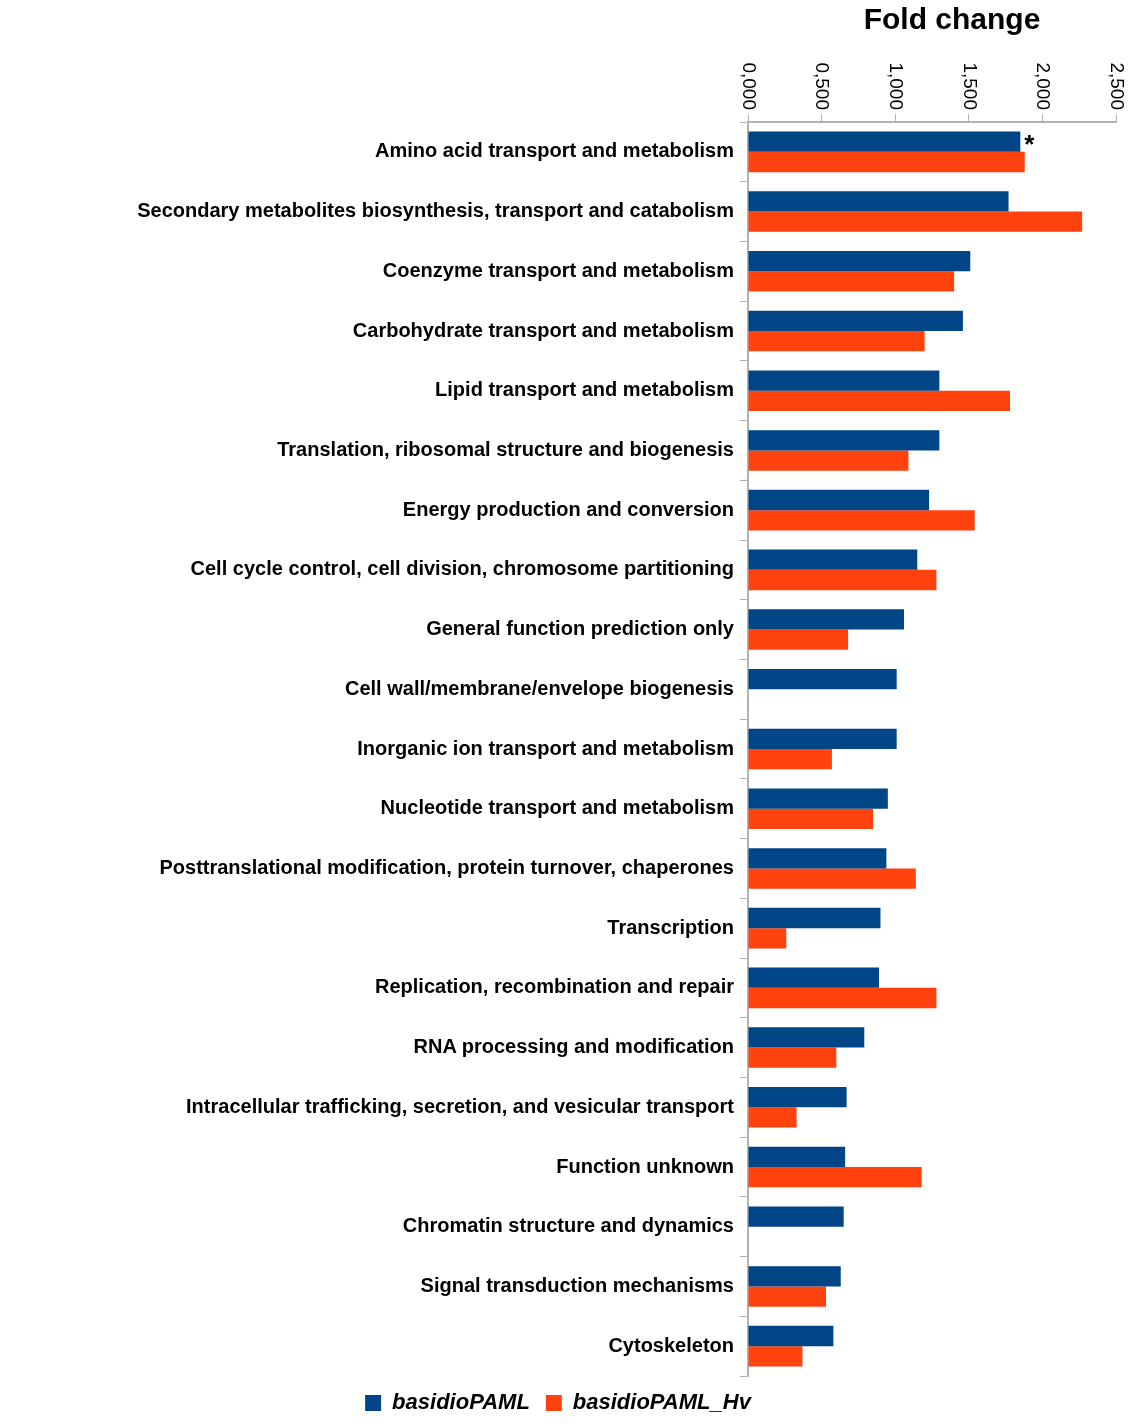 The width and height of the screenshot is (1128, 1424). What do you see at coordinates (896, 86) in the screenshot?
I see `x-tick-label: 1,000` at bounding box center [896, 86].